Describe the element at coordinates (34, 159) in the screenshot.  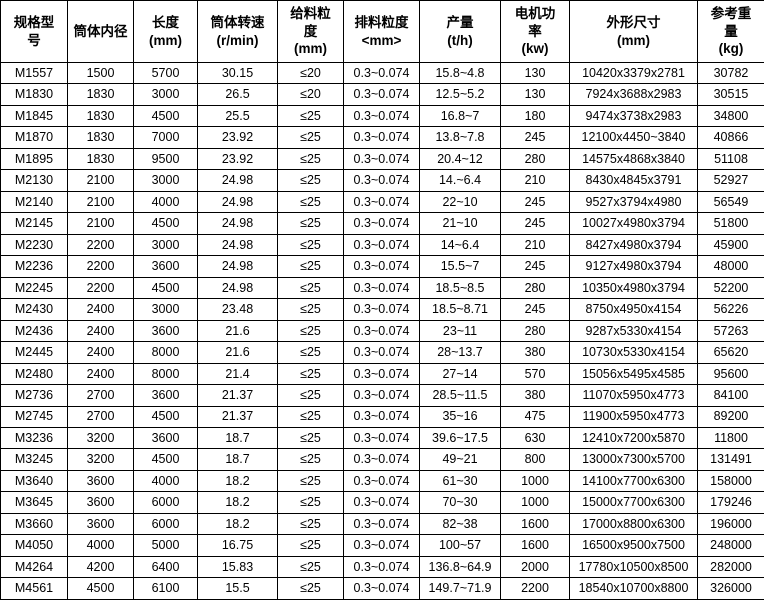
I see `cell-model: M1895` at that location.